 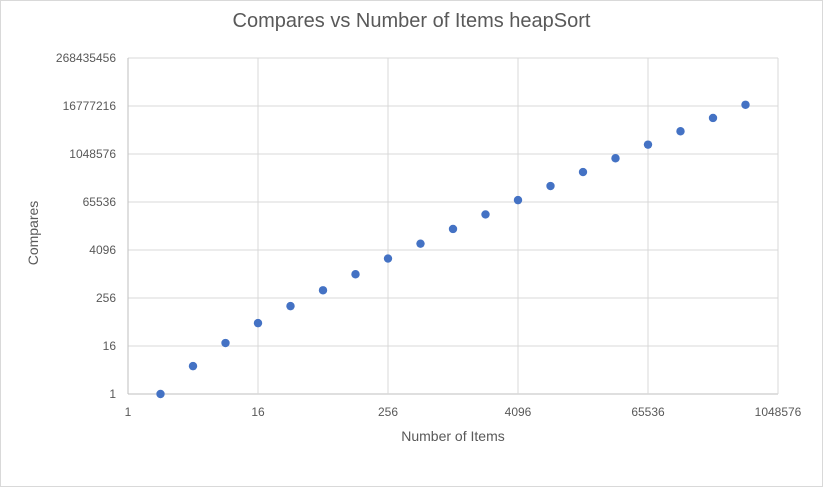 I want to click on y-tick-label: 256, so click(x=106, y=298).